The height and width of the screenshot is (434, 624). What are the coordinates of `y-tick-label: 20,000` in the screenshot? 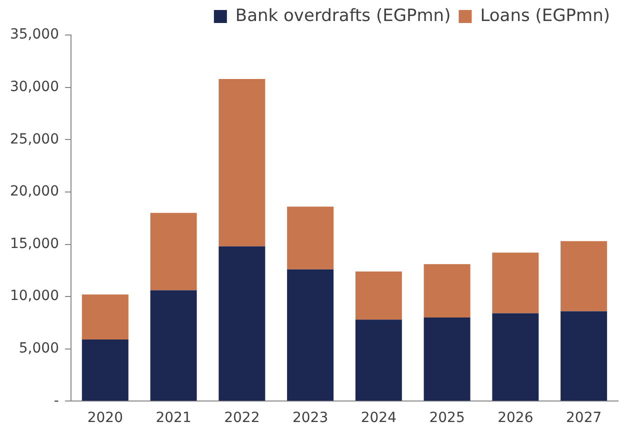 It's located at (34, 192).